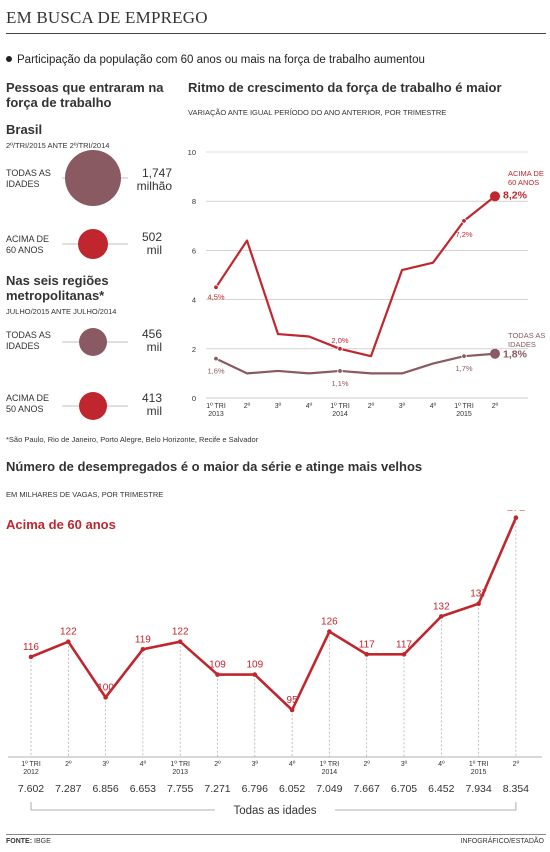 The width and height of the screenshot is (550, 852). Describe the element at coordinates (404, 789) in the screenshot. I see `all-ages-value: 6.705` at that location.